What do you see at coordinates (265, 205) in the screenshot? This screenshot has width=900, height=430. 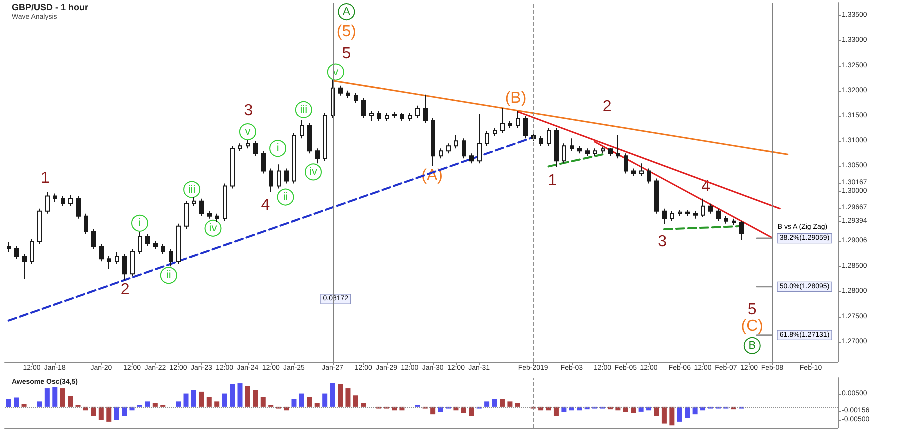 I see `annotation: 4` at bounding box center [265, 205].